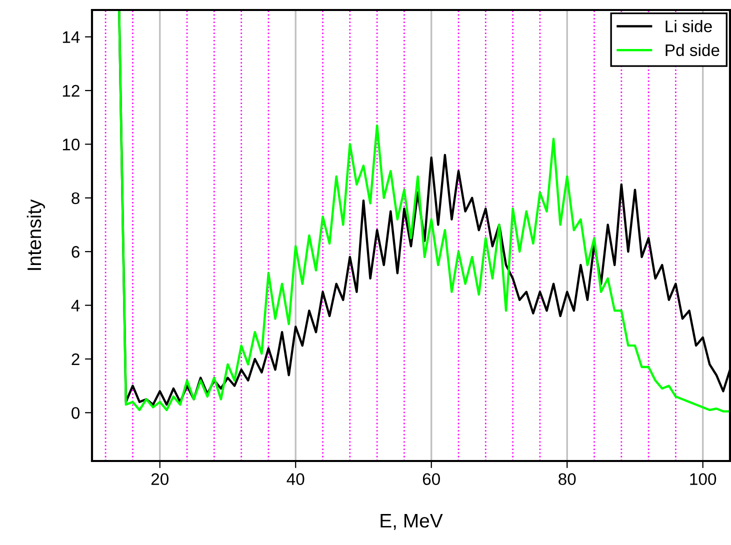  What do you see at coordinates (71, 90) in the screenshot?
I see `y-tick-label: 12` at bounding box center [71, 90].